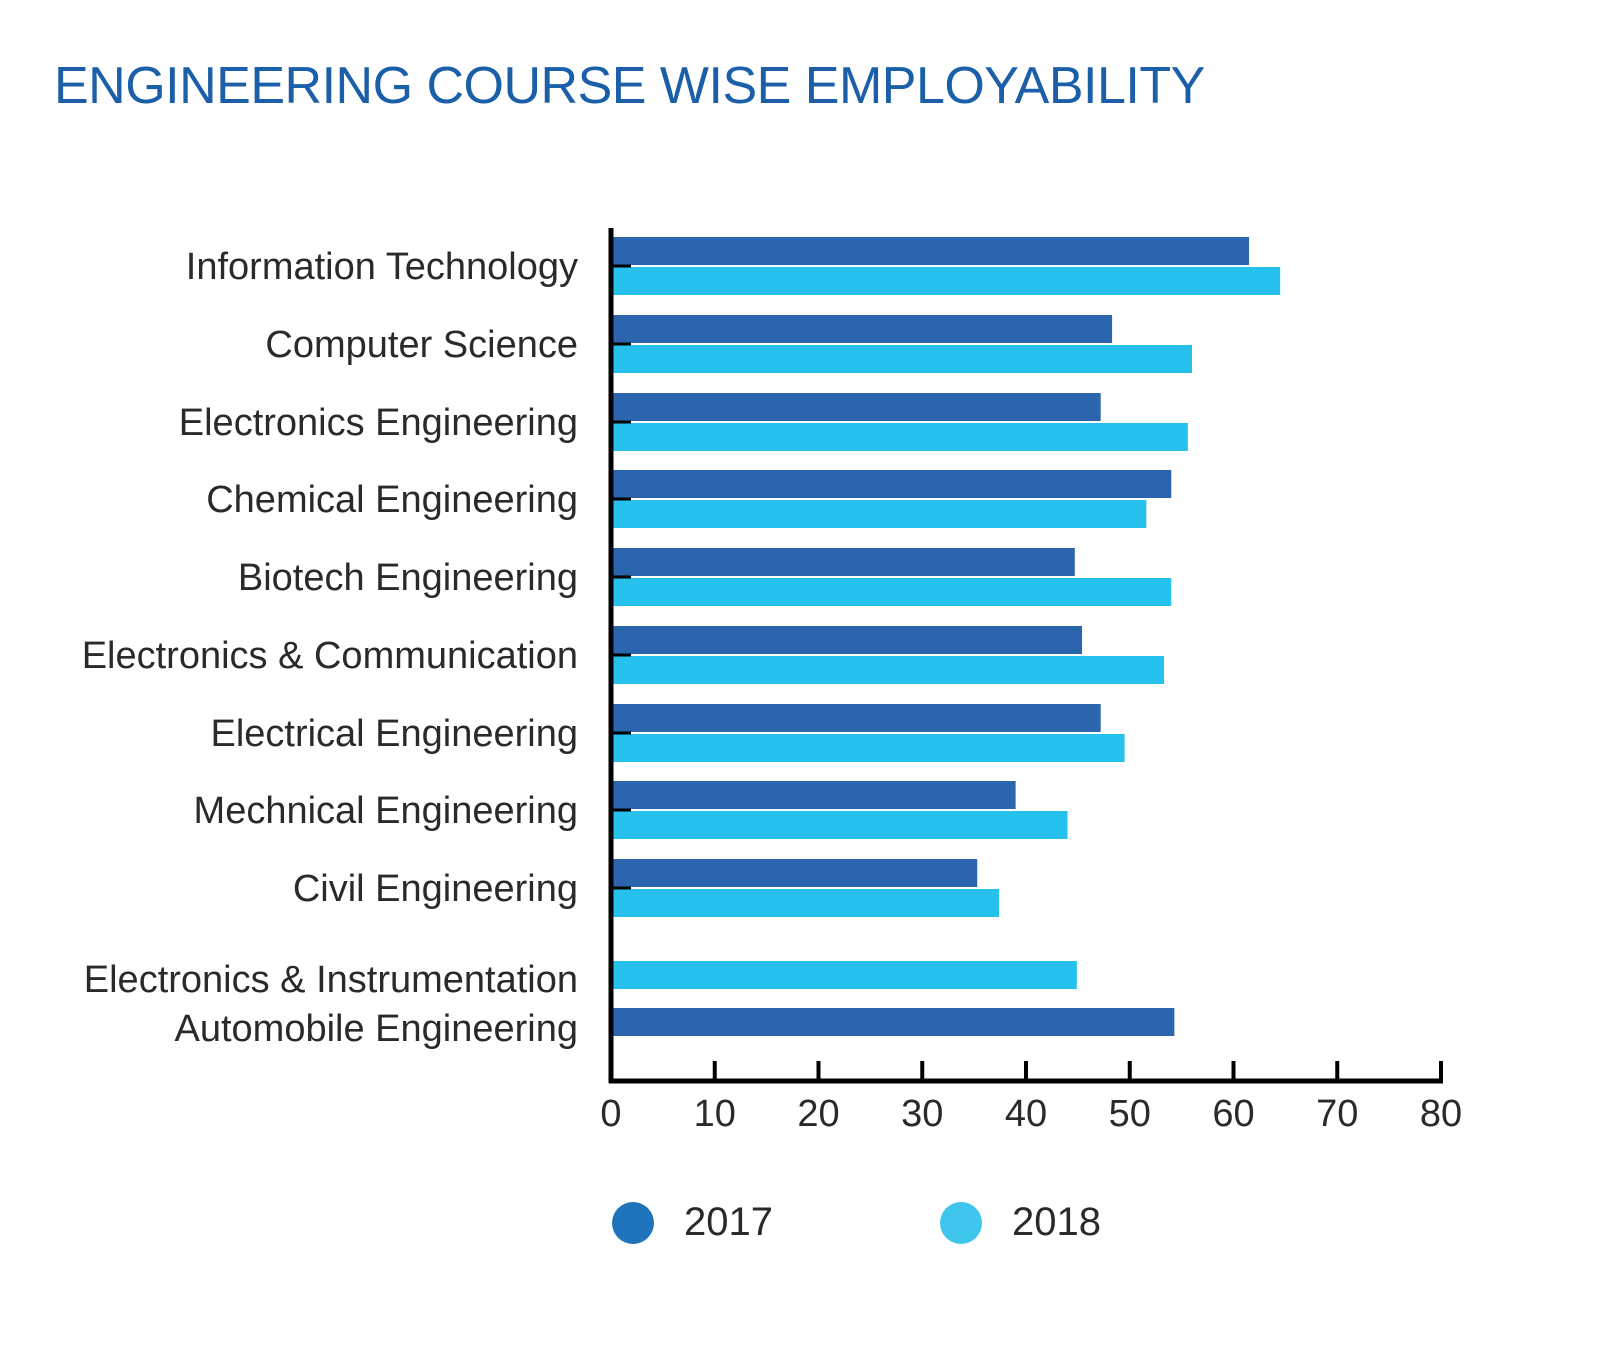 This screenshot has height=1354, width=1608. What do you see at coordinates (862, 329) in the screenshot?
I see `bar-2017-computer-science` at bounding box center [862, 329].